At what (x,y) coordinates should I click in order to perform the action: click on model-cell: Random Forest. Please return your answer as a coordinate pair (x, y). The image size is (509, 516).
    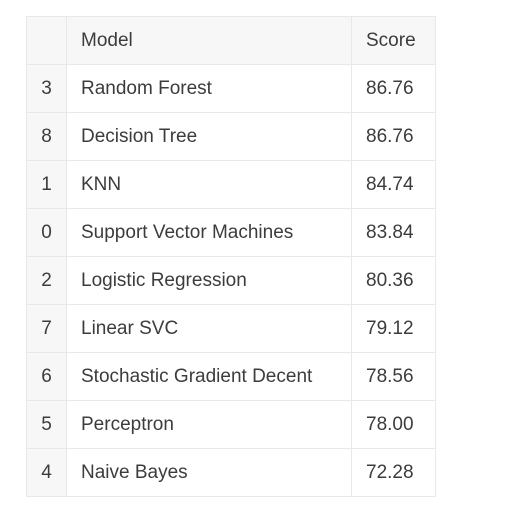
    Looking at the image, I should click on (209, 88).